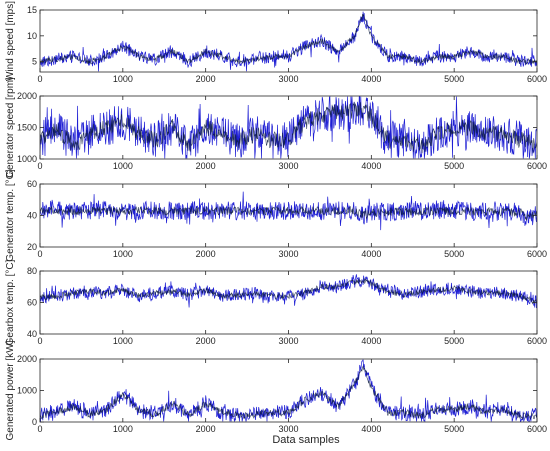 The height and width of the screenshot is (451, 550). What do you see at coordinates (10, 302) in the screenshot?
I see `y-axis-title: Gearbox temp. [°C]` at bounding box center [10, 302].